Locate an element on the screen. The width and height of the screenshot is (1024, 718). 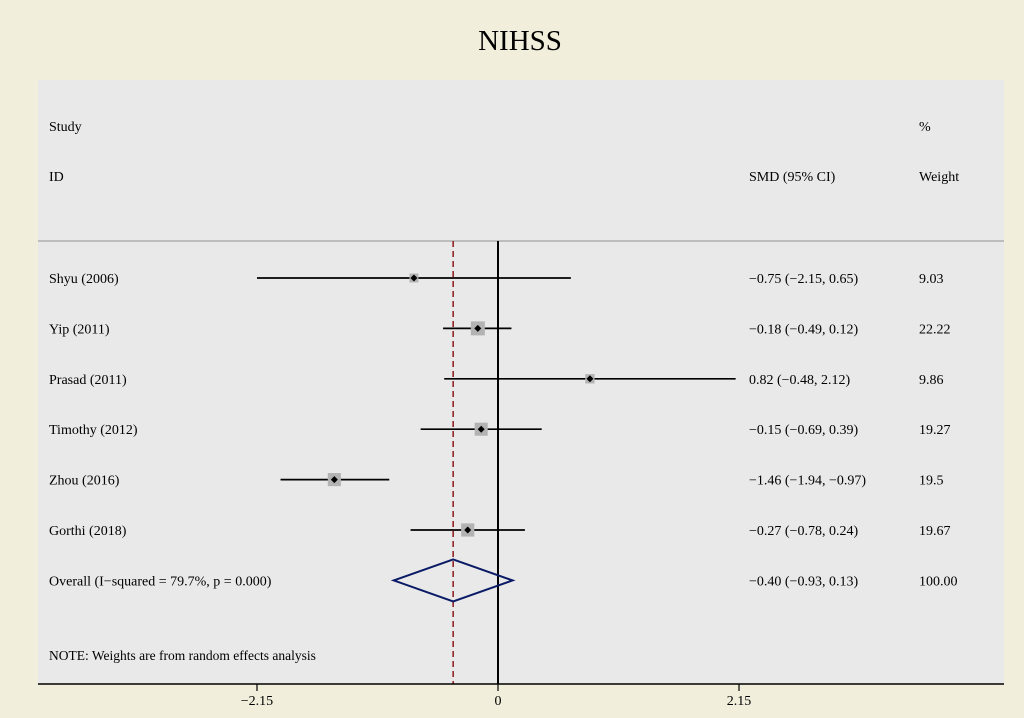
overall-ci-text: −0.40 (−0.93, 0.13) is located at coordinates (803, 581).